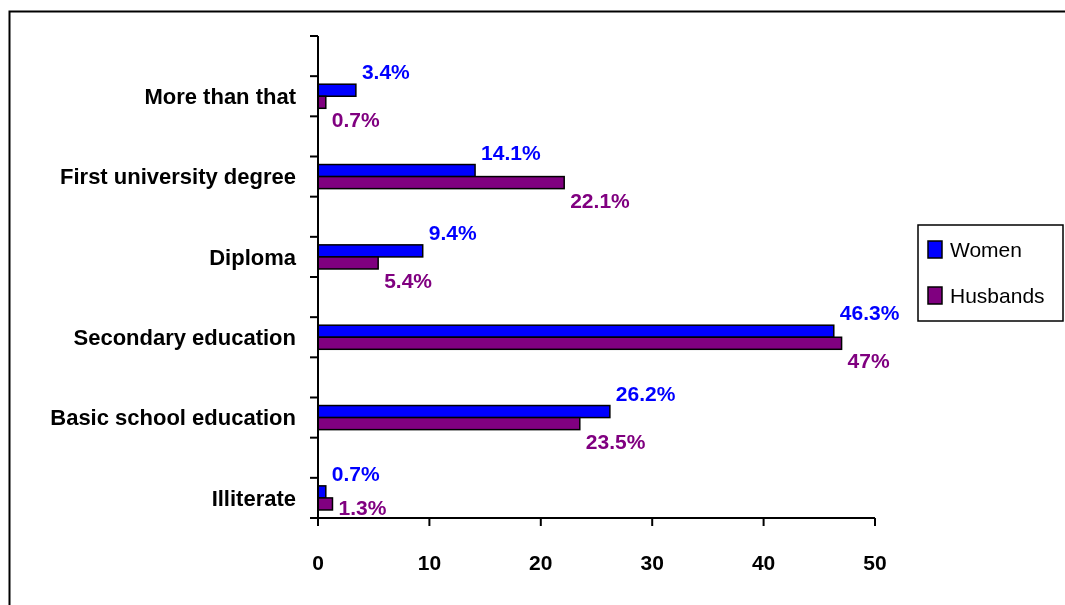  What do you see at coordinates (362, 507) in the screenshot?
I see `data-label: 1.3%` at bounding box center [362, 507].